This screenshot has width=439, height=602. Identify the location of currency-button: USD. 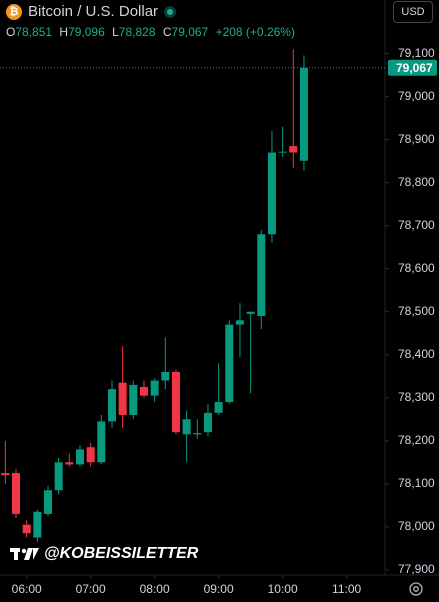
(413, 12).